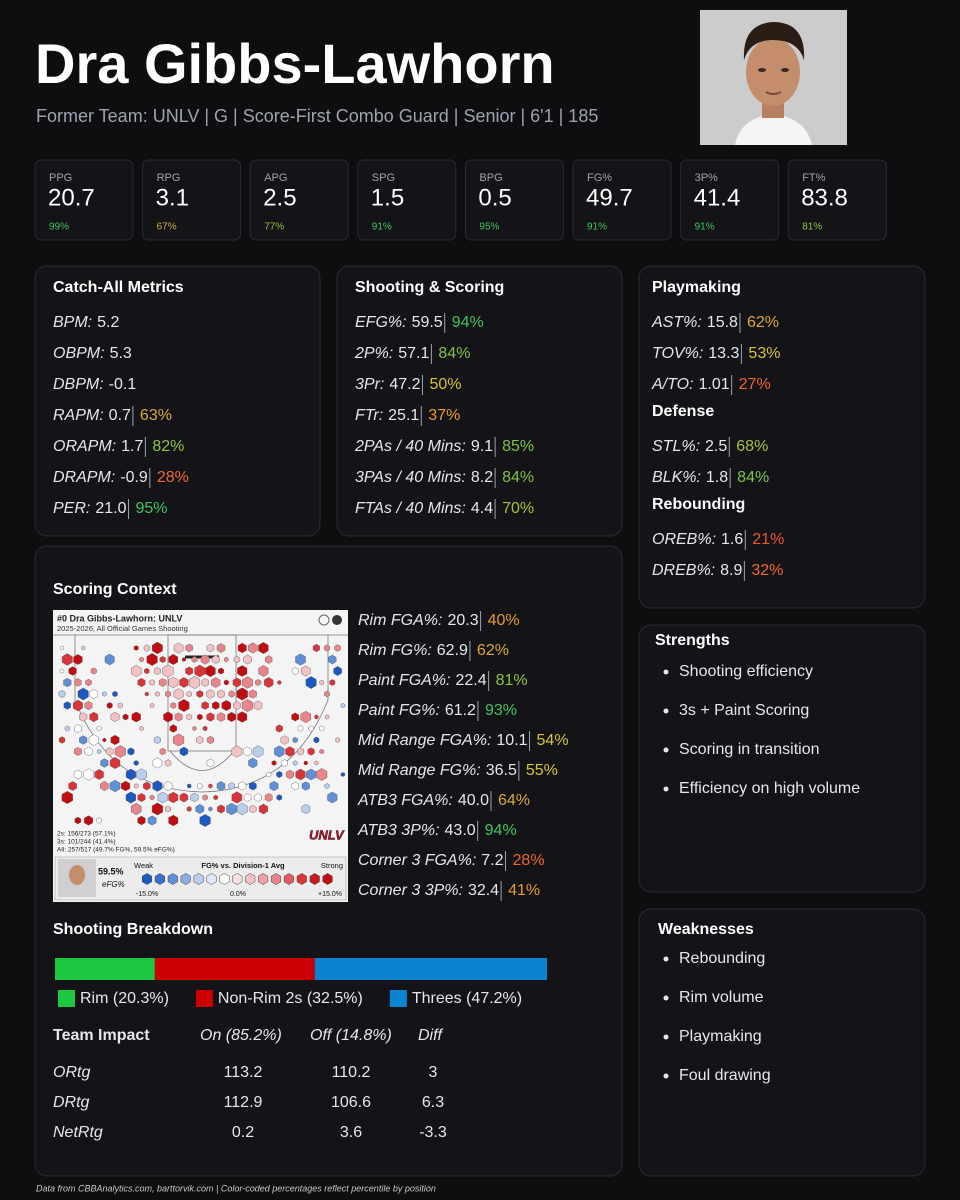 Image resolution: width=960 pixels, height=1200 pixels. I want to click on metric-value: 57.1, so click(413, 353).